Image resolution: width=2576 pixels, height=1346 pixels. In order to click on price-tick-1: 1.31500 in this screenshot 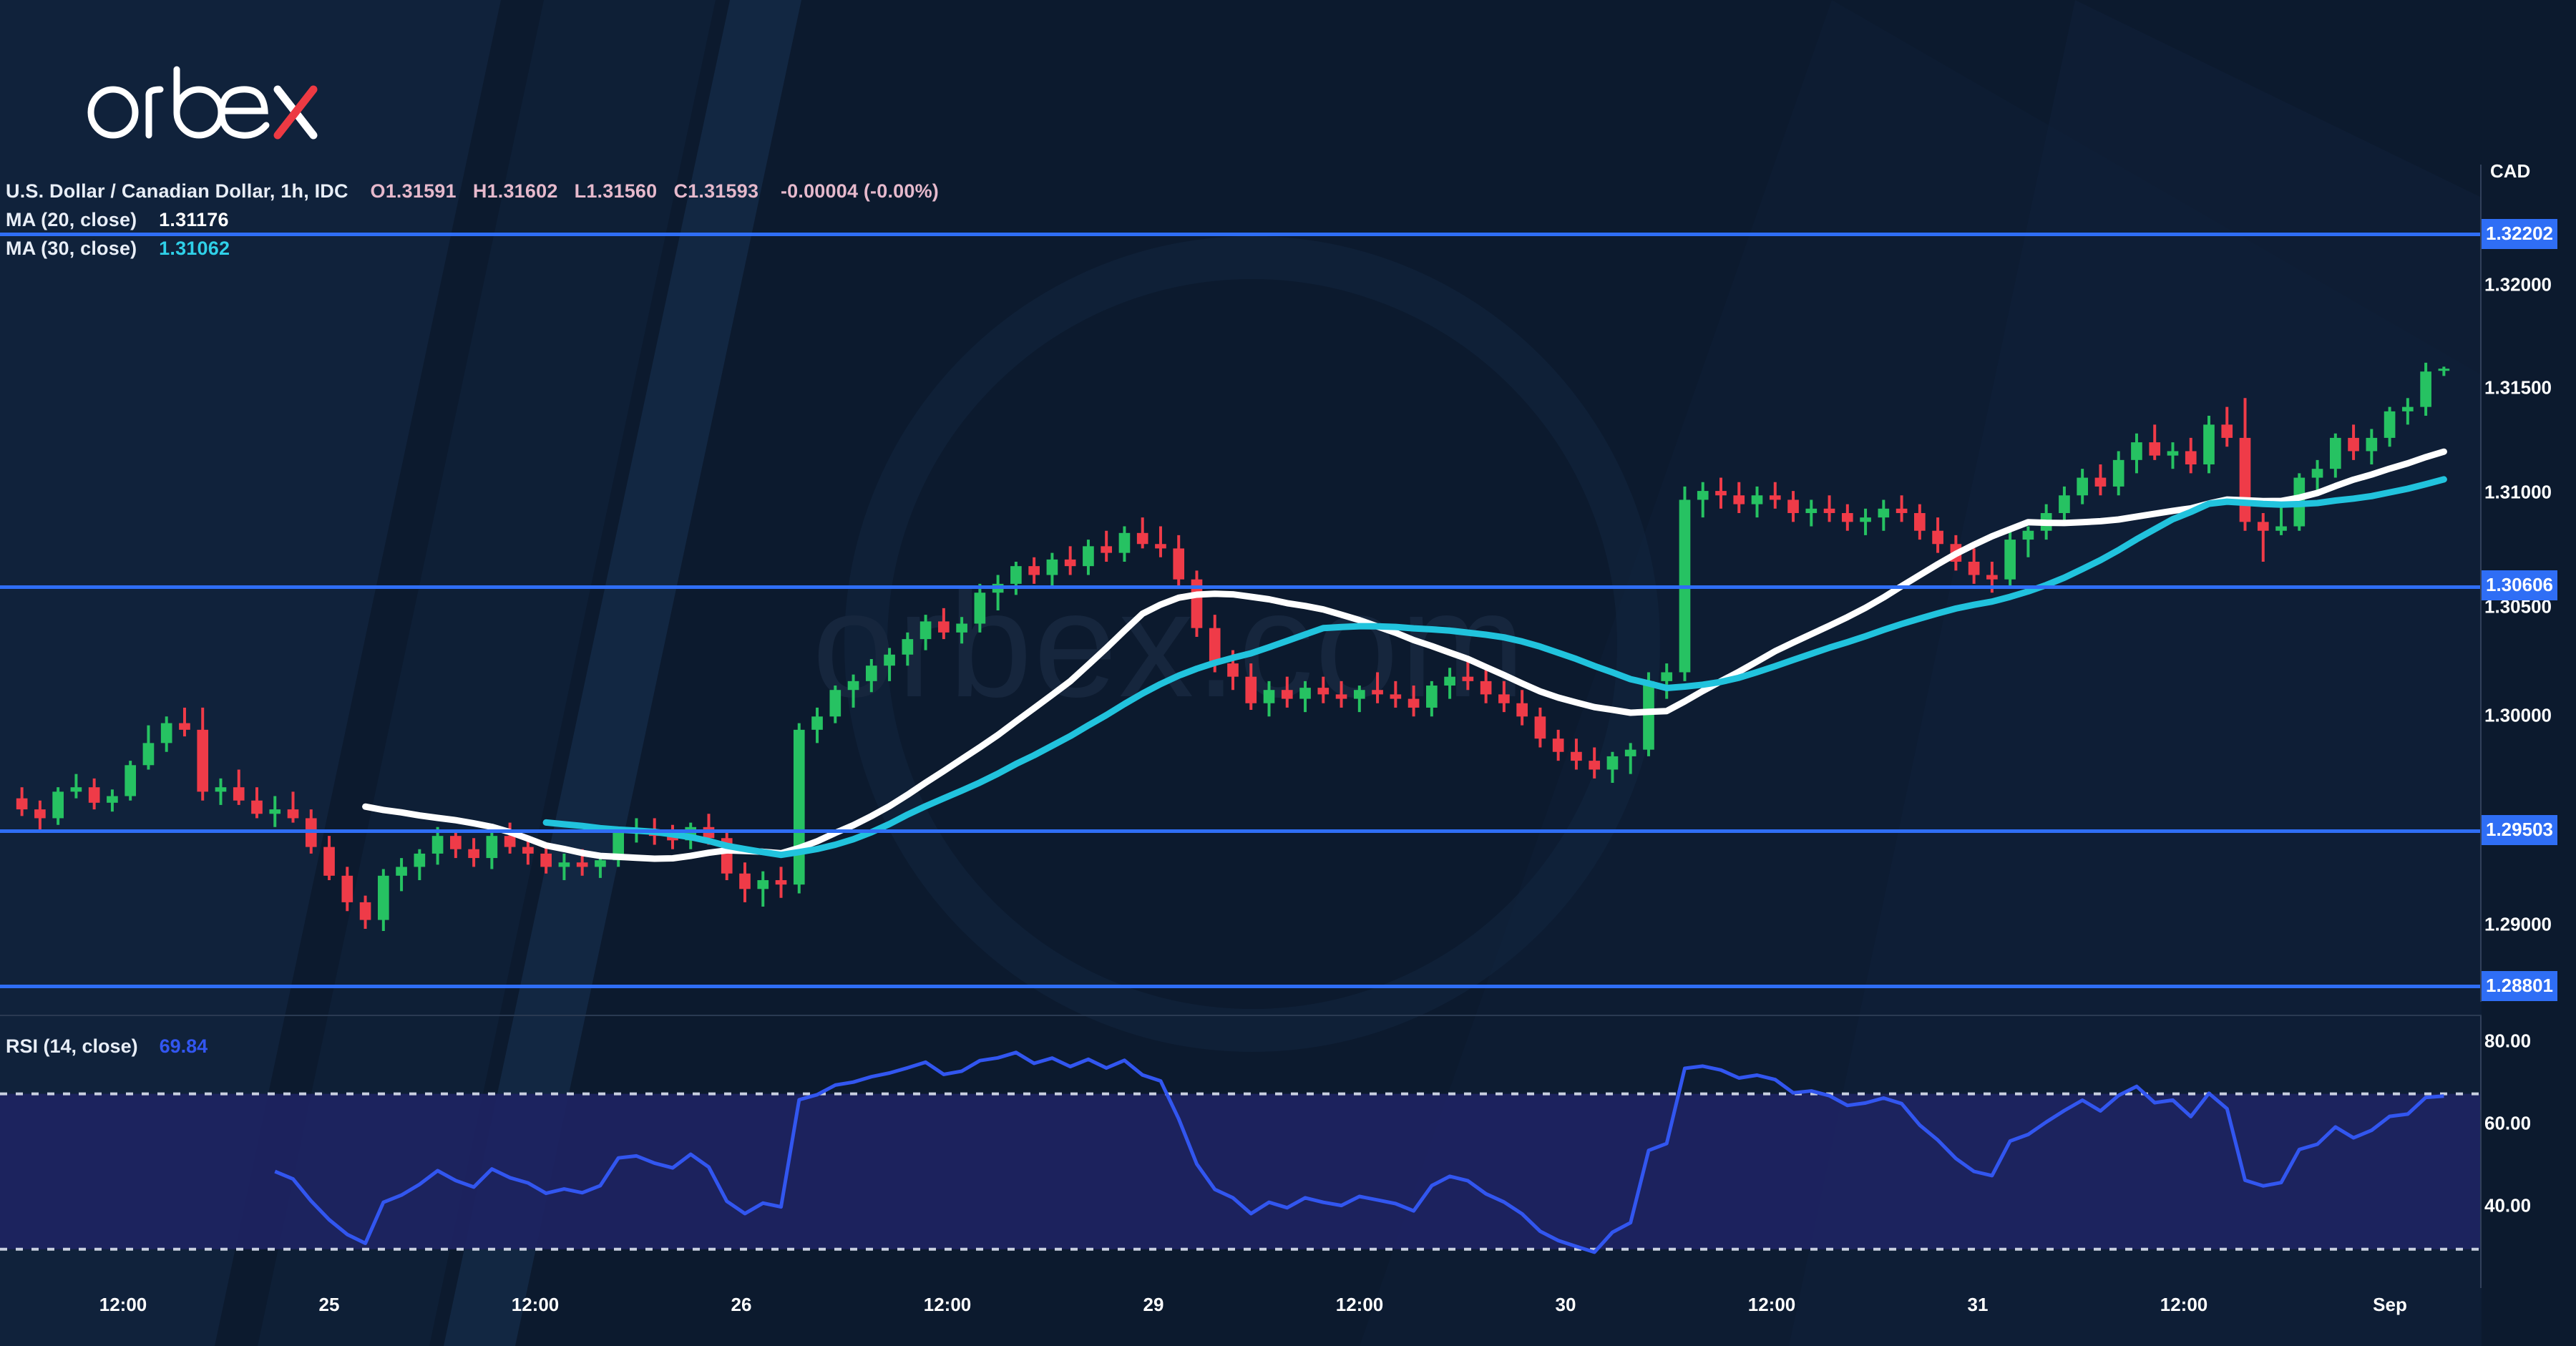, I will do `click(2518, 387)`.